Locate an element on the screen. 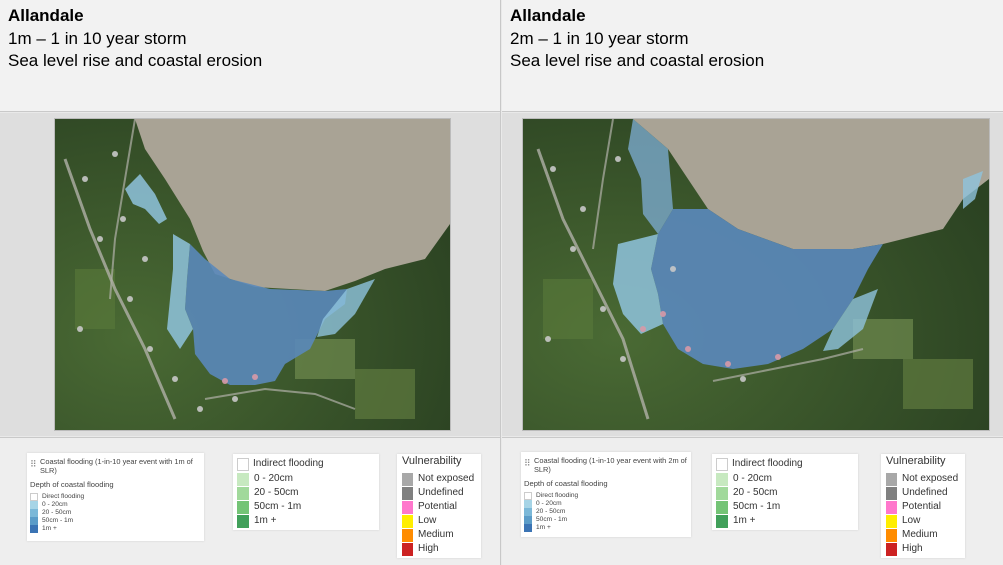  scenario-title: 1m – 1 in 10 year storm is located at coordinates (97, 38).